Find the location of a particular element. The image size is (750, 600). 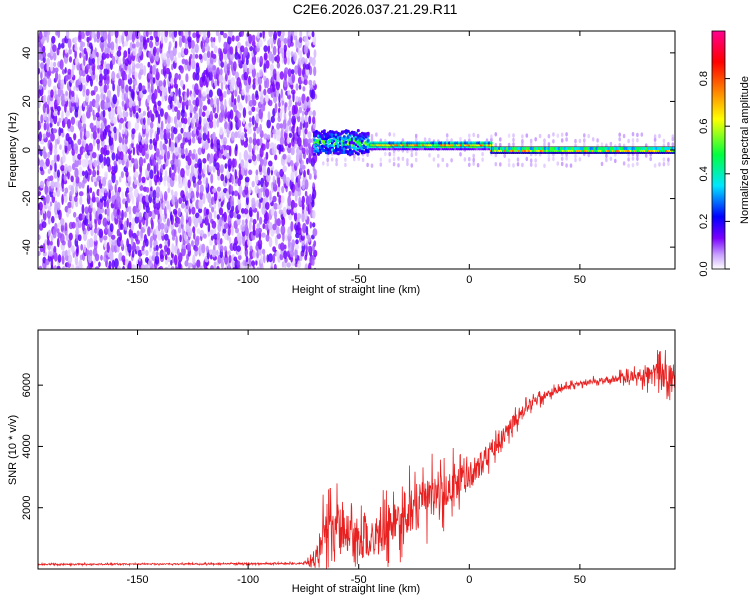

y-tick-label: 4000 is located at coordinates (27, 446).